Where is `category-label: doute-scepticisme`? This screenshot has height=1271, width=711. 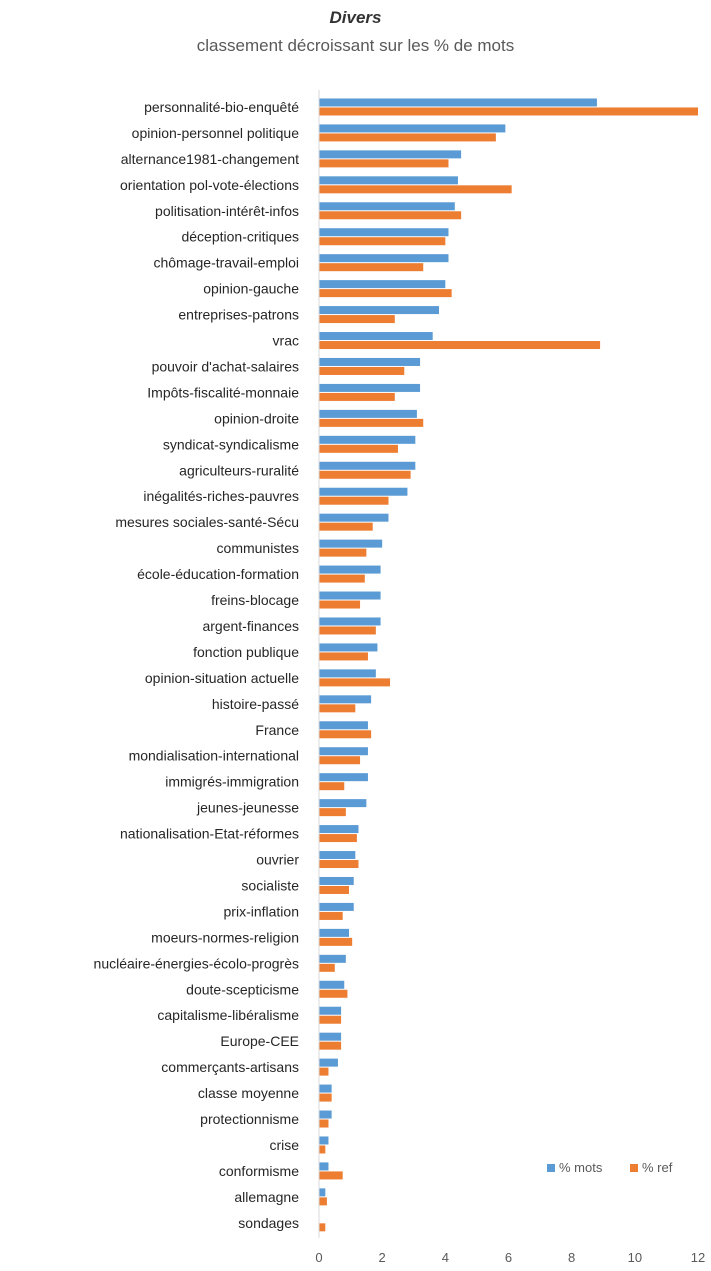
category-label: doute-scepticisme is located at coordinates (242, 989).